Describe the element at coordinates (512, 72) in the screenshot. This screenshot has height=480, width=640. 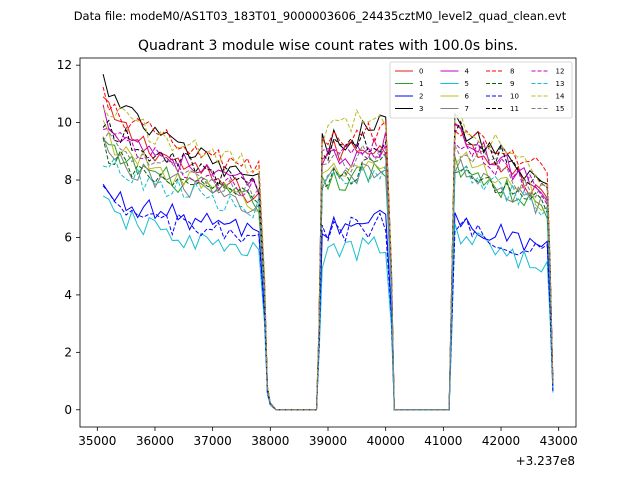
I see `legend-label-8: 8` at that location.